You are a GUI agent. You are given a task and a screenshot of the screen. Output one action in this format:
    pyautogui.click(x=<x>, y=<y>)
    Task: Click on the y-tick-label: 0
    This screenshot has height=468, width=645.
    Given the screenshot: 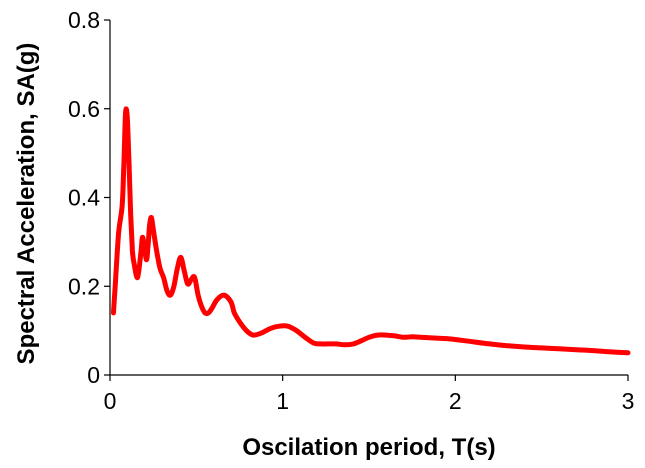 What is the action you would take?
    pyautogui.click(x=93, y=375)
    